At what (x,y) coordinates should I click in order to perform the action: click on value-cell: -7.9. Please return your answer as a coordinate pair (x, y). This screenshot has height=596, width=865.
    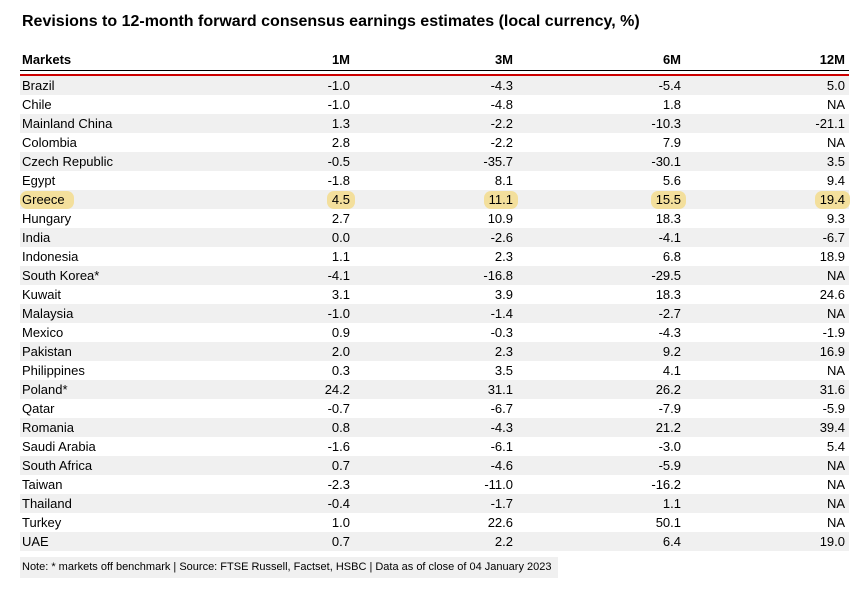
    Looking at the image, I should click on (669, 408).